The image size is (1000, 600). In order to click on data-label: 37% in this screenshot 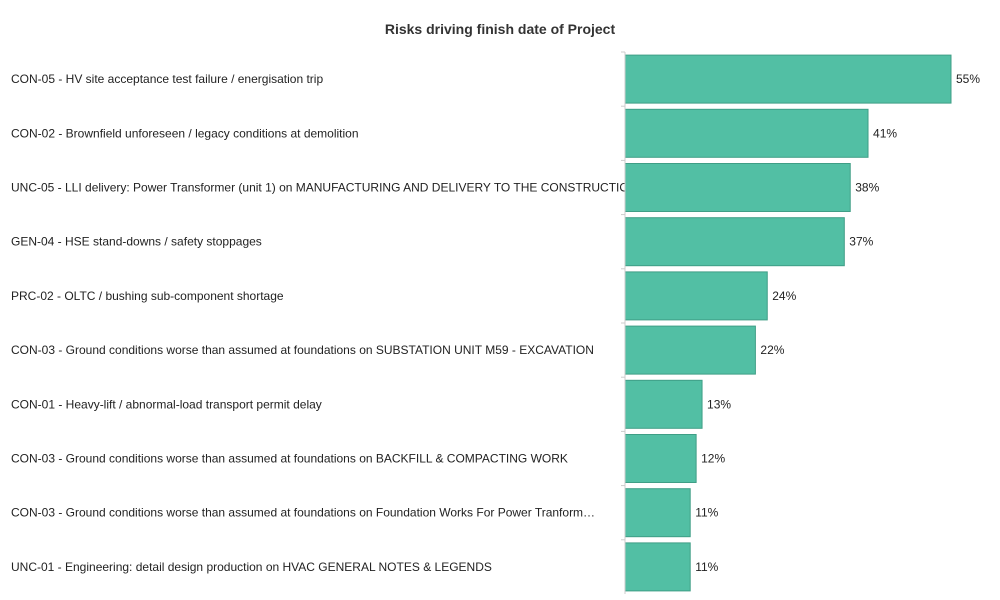, I will do `click(861, 242)`.